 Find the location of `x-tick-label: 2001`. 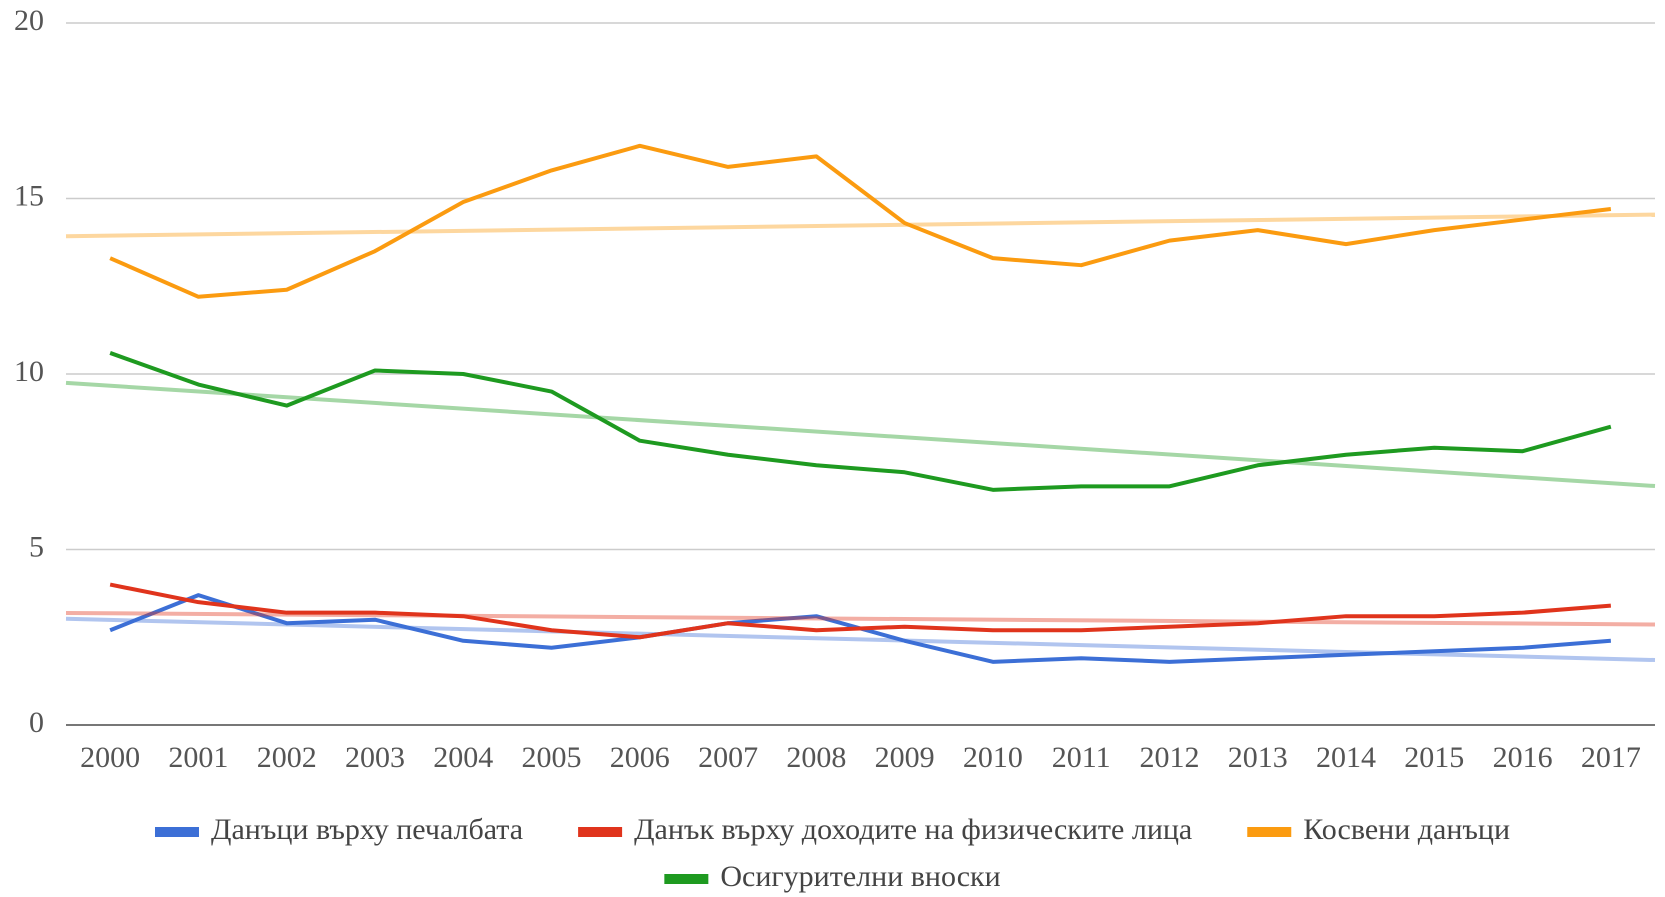

x-tick-label: 2001 is located at coordinates (198, 757).